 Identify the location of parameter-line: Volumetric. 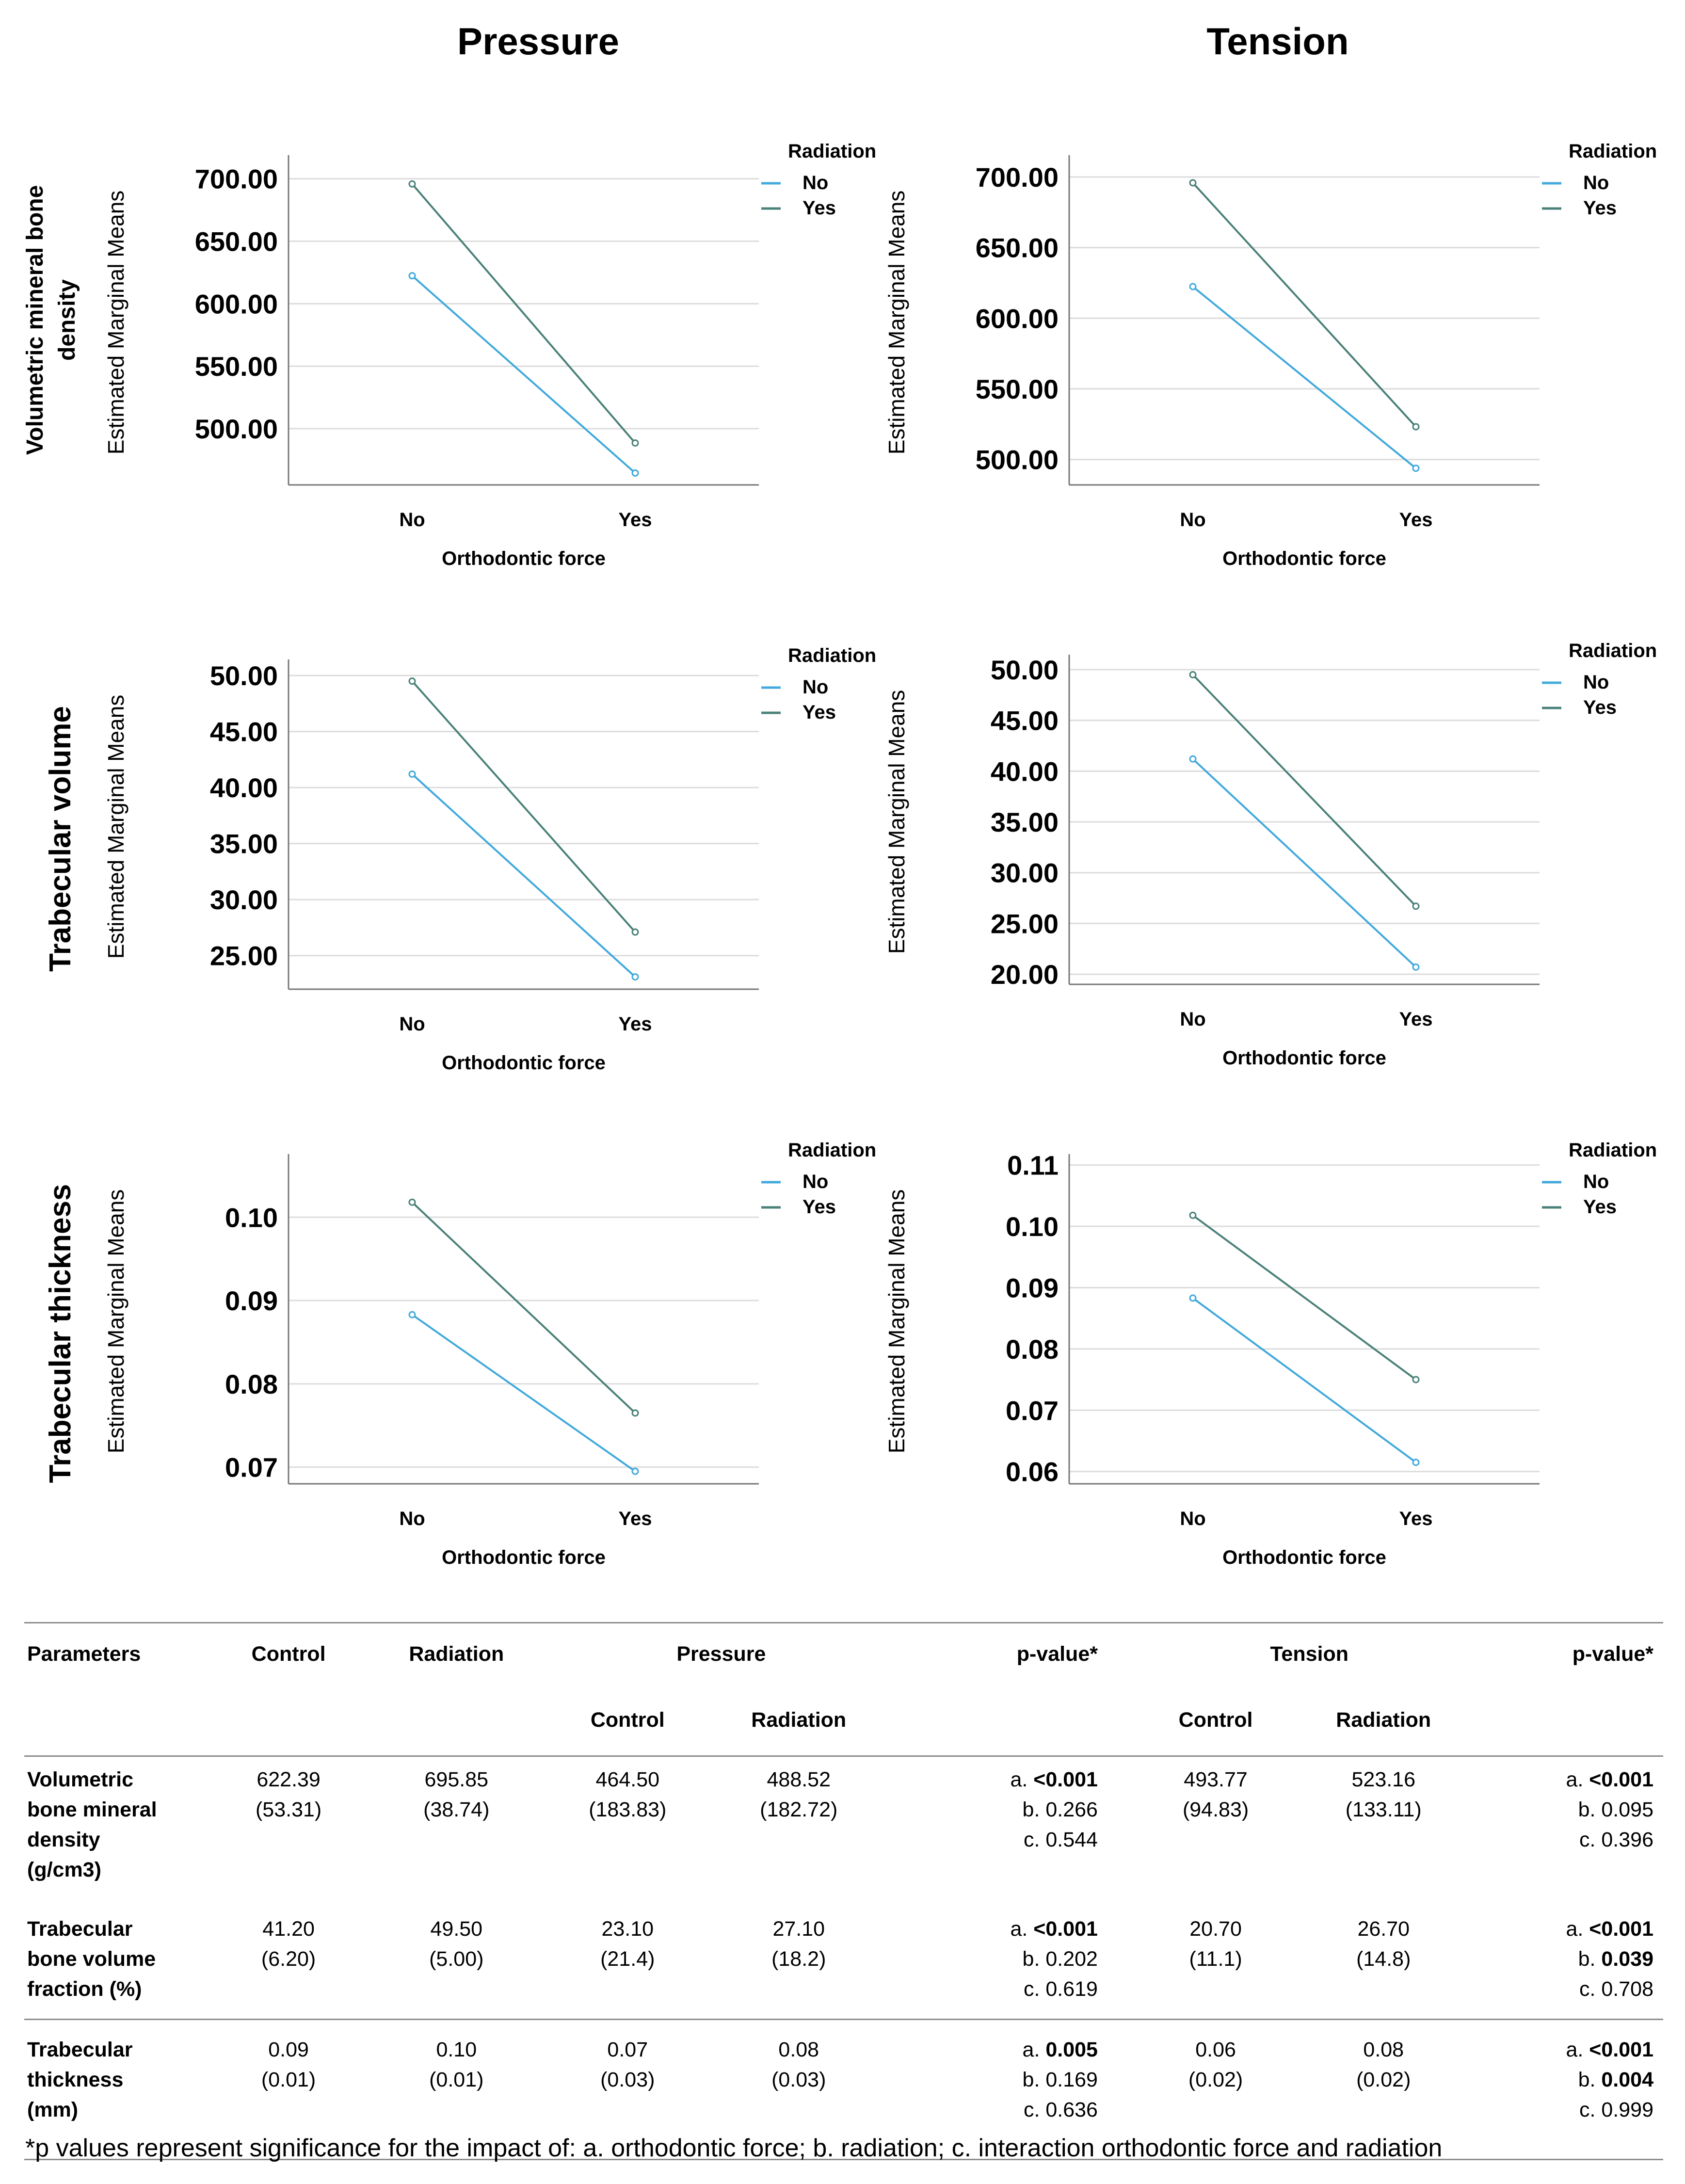
(80, 1779).